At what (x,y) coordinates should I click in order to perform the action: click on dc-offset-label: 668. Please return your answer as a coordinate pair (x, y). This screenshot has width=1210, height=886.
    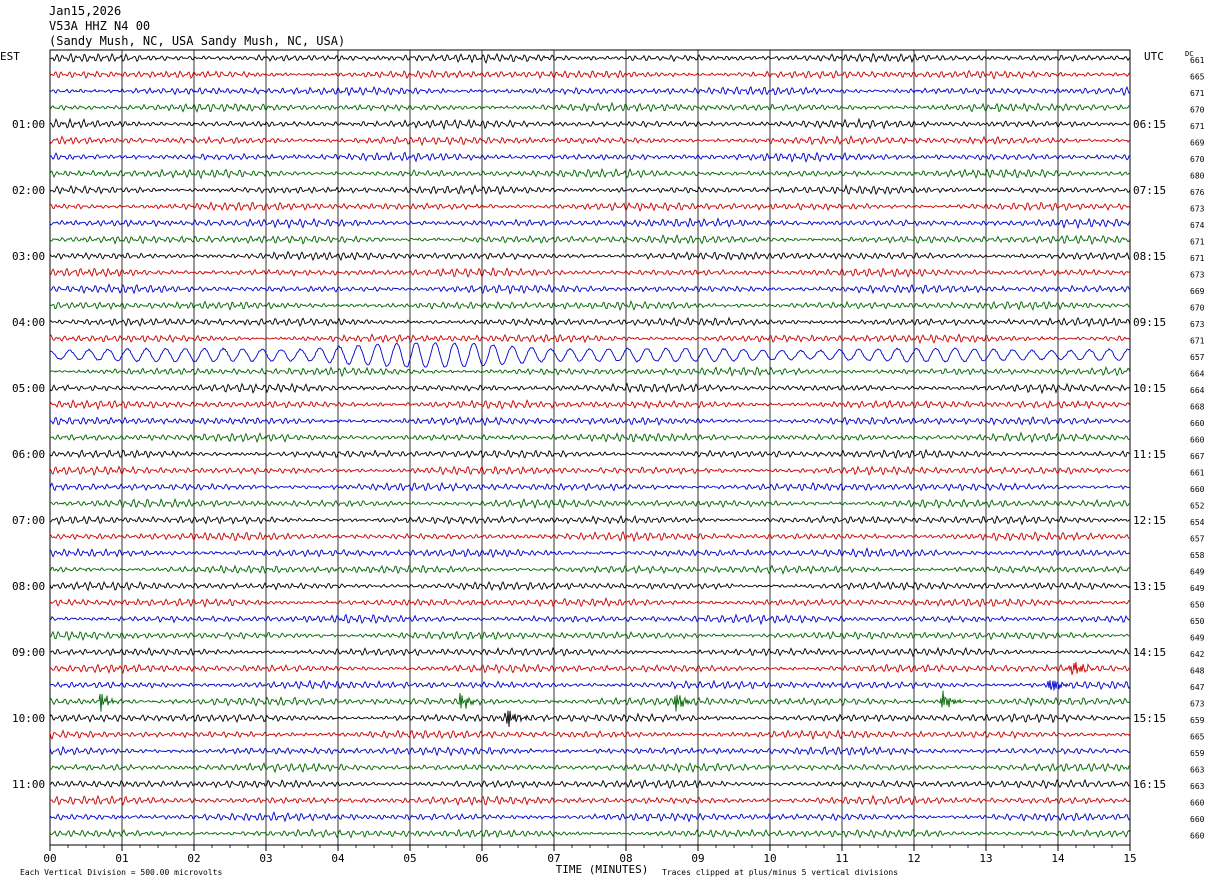
    Looking at the image, I should click on (1197, 407).